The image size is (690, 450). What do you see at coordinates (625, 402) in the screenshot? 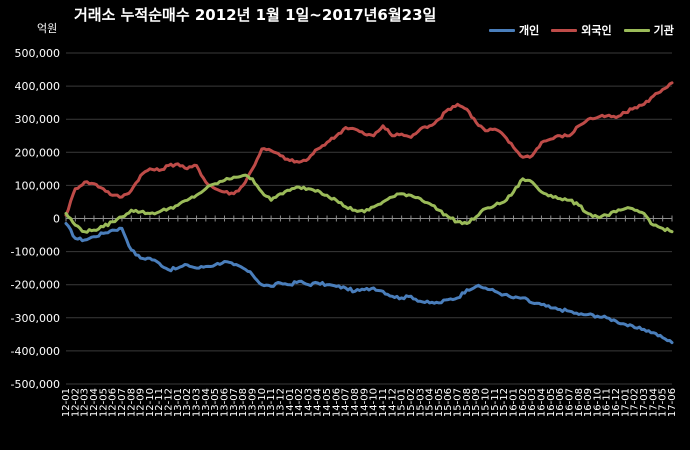
I see `x-tick-label: 17-01` at bounding box center [625, 402].